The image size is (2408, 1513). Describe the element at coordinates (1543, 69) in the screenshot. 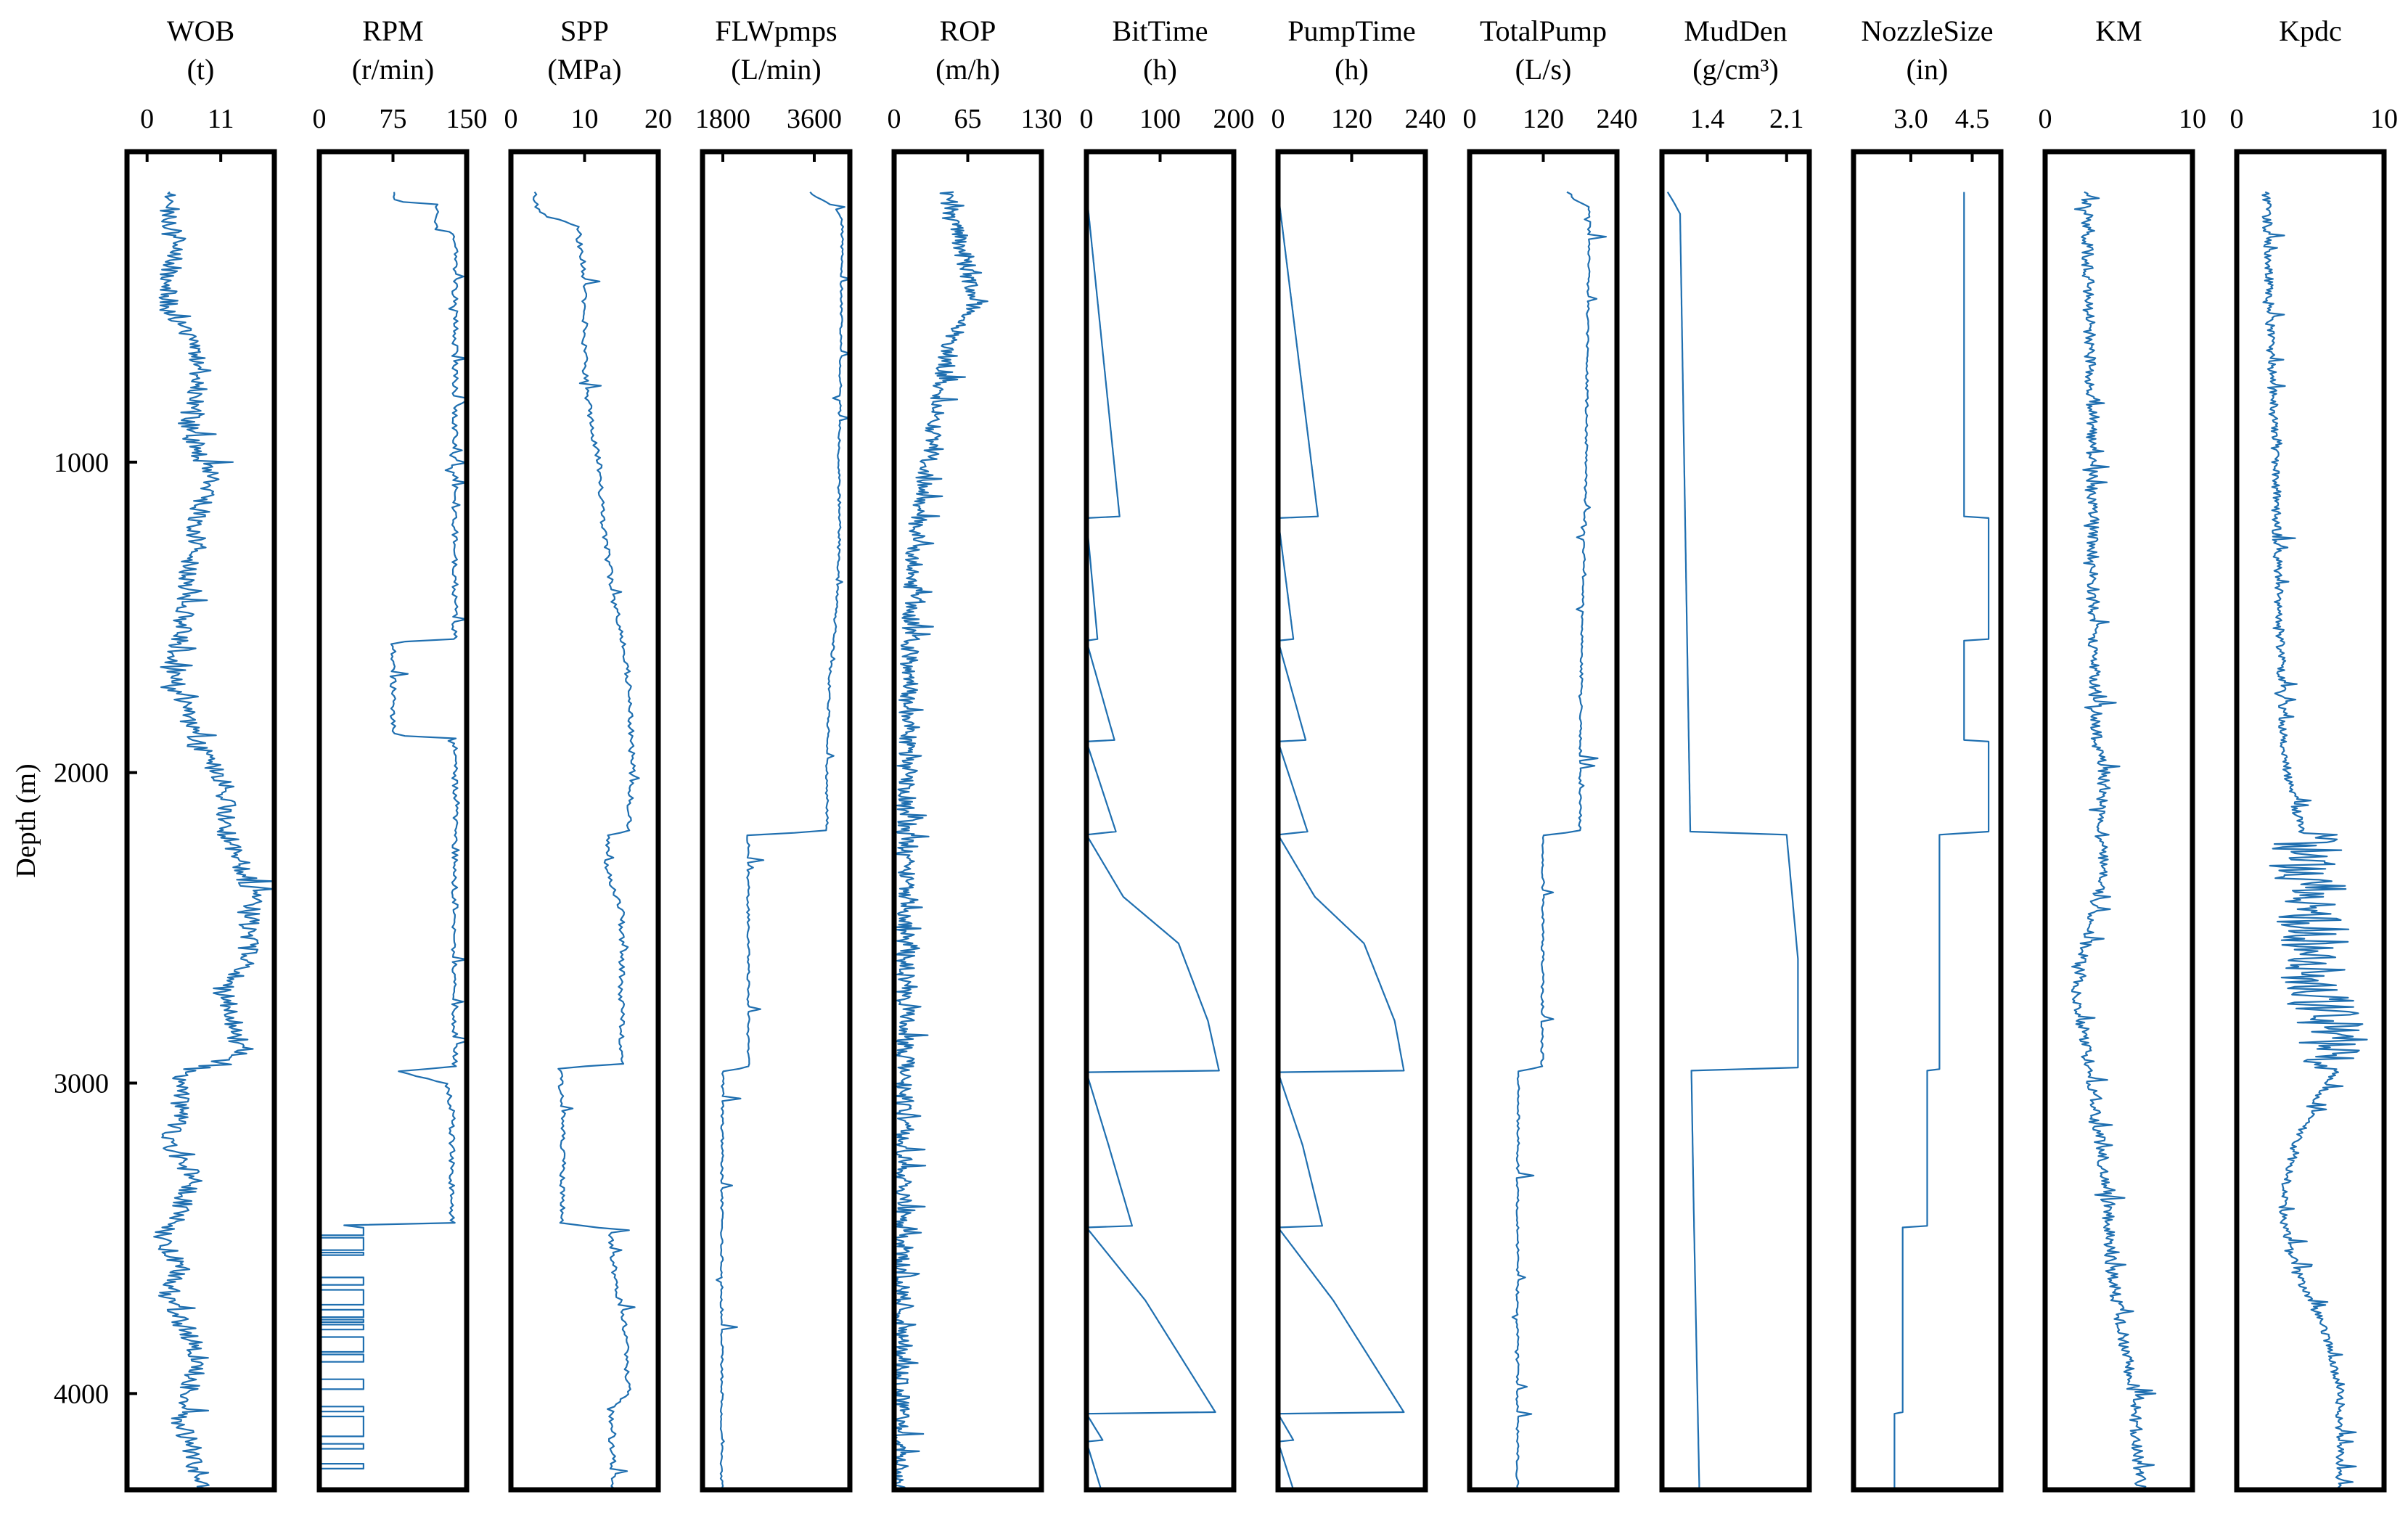

I see `track-unit: (L/s)` at that location.